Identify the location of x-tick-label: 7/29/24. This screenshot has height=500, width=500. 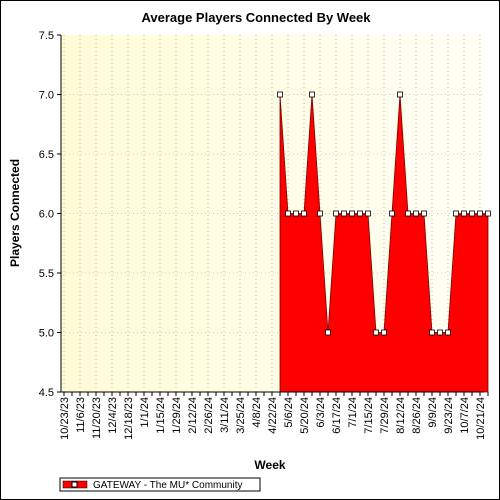
(385, 415).